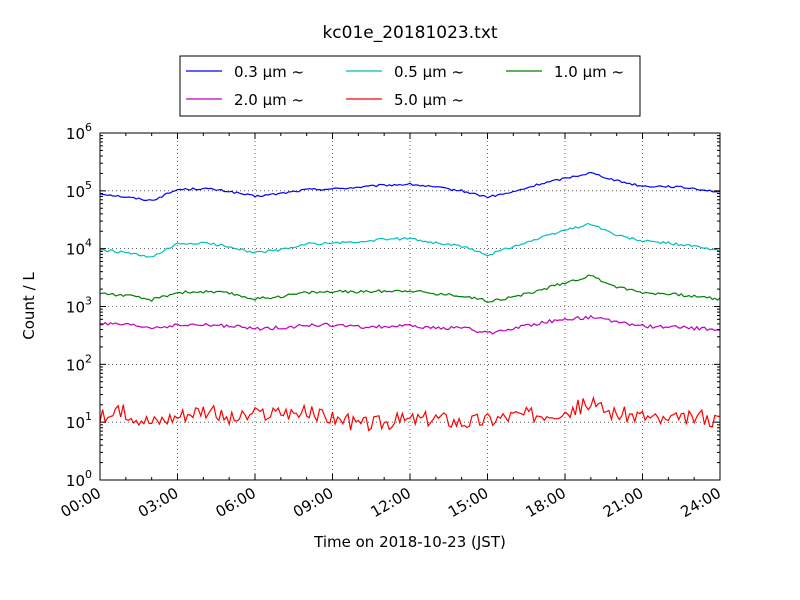  I want to click on y-tick-label: 10³, so click(79, 306).